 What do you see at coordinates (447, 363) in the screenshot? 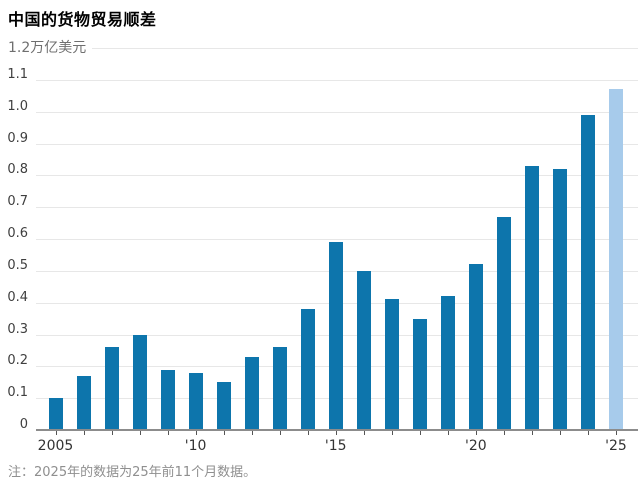
I see `bar-2019` at bounding box center [447, 363].